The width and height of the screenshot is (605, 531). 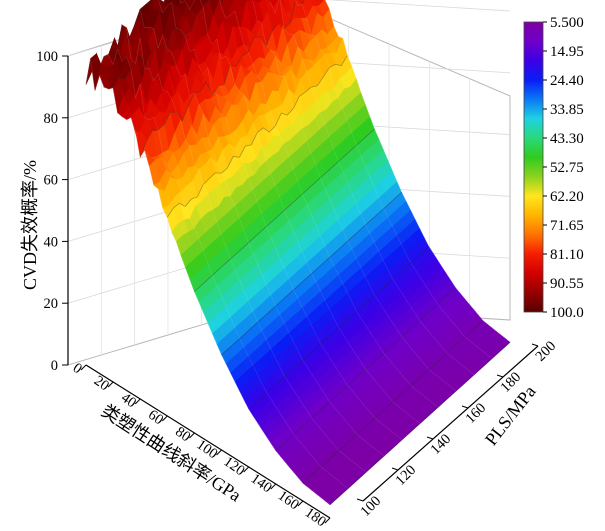 I want to click on z-axis-title: CVD失效概率/%, so click(x=30, y=225).